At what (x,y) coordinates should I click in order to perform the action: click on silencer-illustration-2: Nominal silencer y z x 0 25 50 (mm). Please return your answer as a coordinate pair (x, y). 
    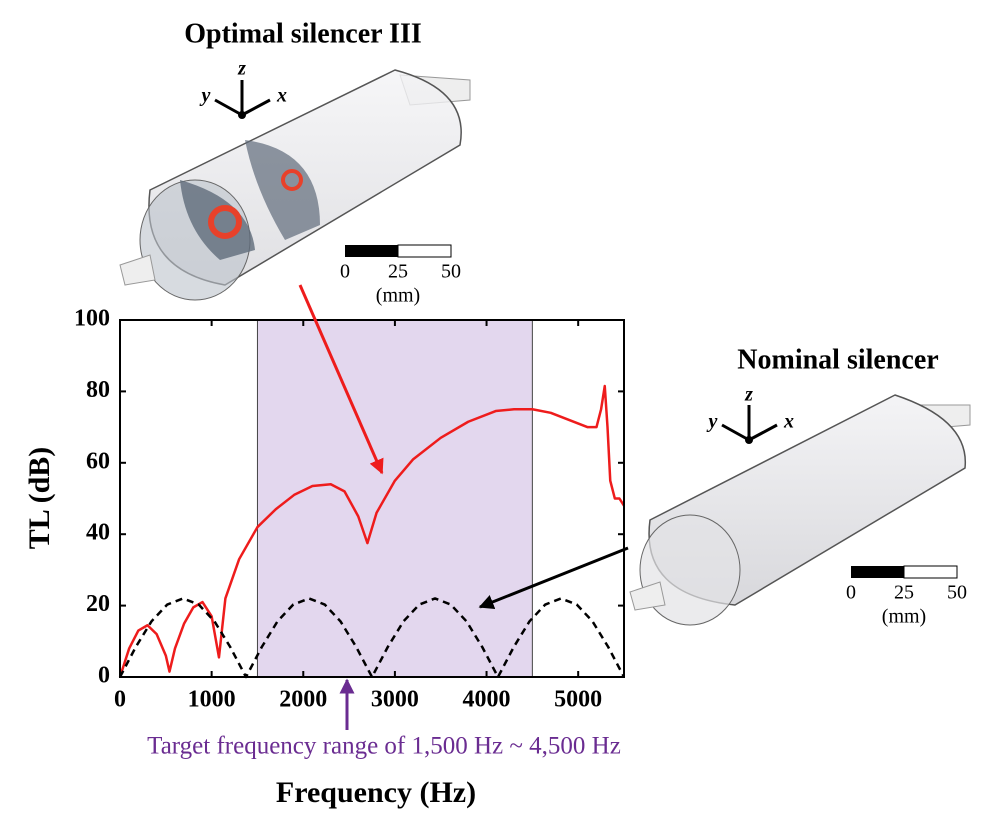
    Looking at the image, I should click on (800, 486).